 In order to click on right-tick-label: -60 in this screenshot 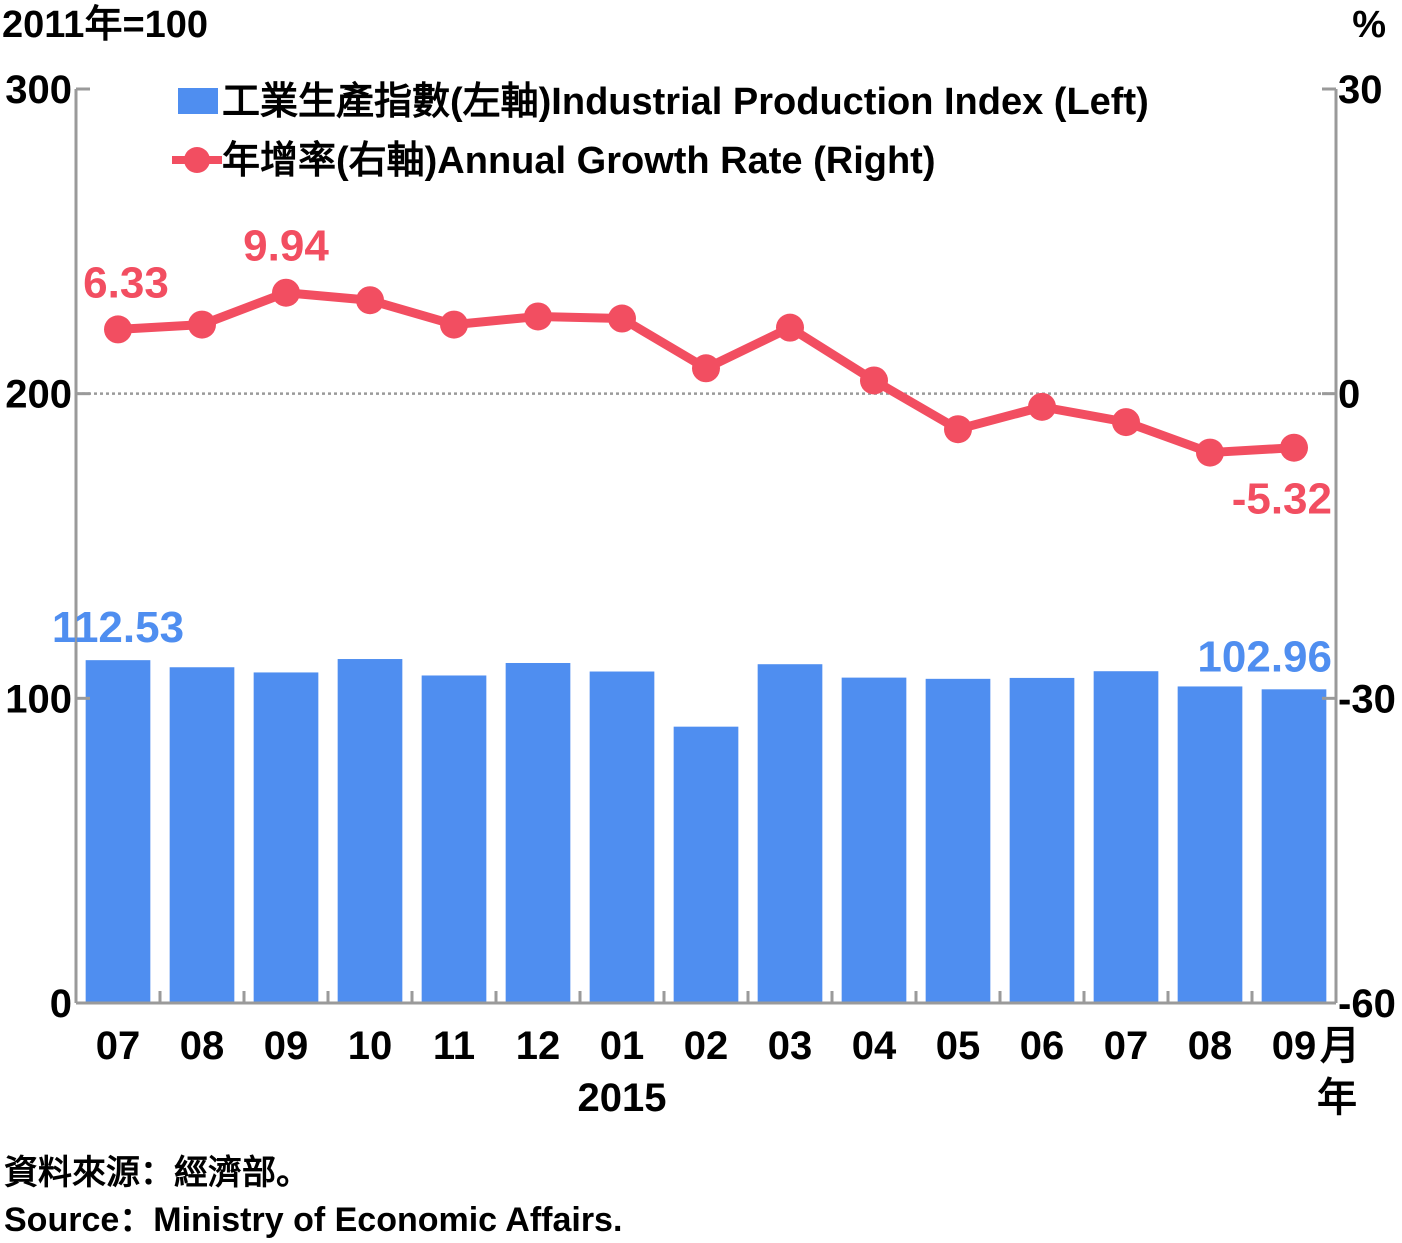, I will do `click(1367, 1004)`.